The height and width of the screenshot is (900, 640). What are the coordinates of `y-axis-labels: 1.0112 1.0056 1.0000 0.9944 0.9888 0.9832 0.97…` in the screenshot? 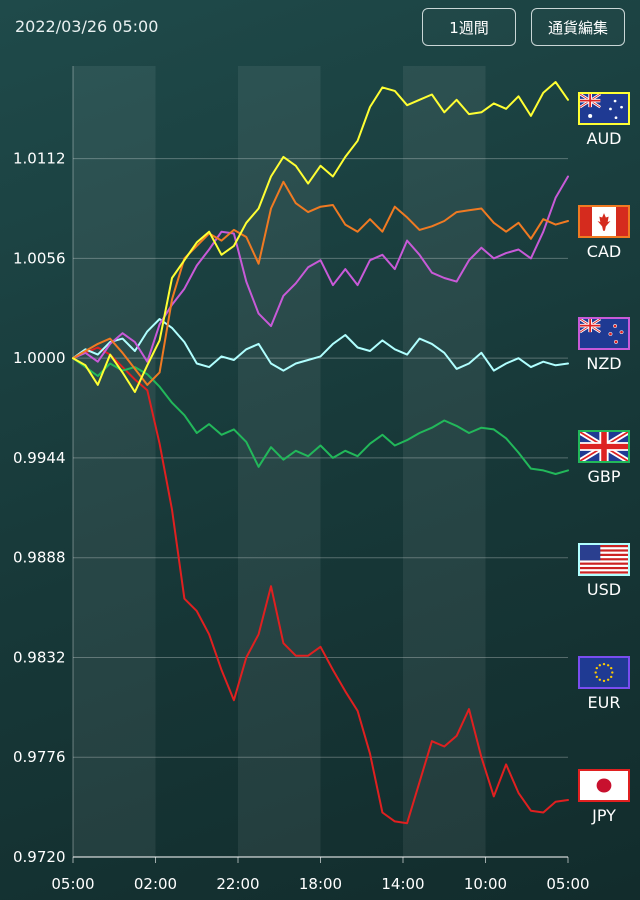 It's located at (39, 508).